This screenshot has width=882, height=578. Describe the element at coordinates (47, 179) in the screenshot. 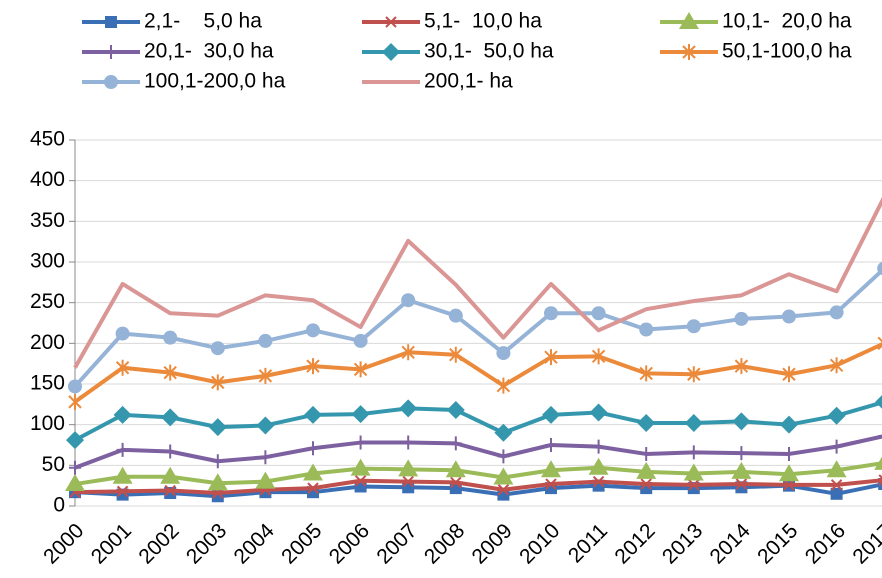

I see `y-tick-label: 400` at that location.